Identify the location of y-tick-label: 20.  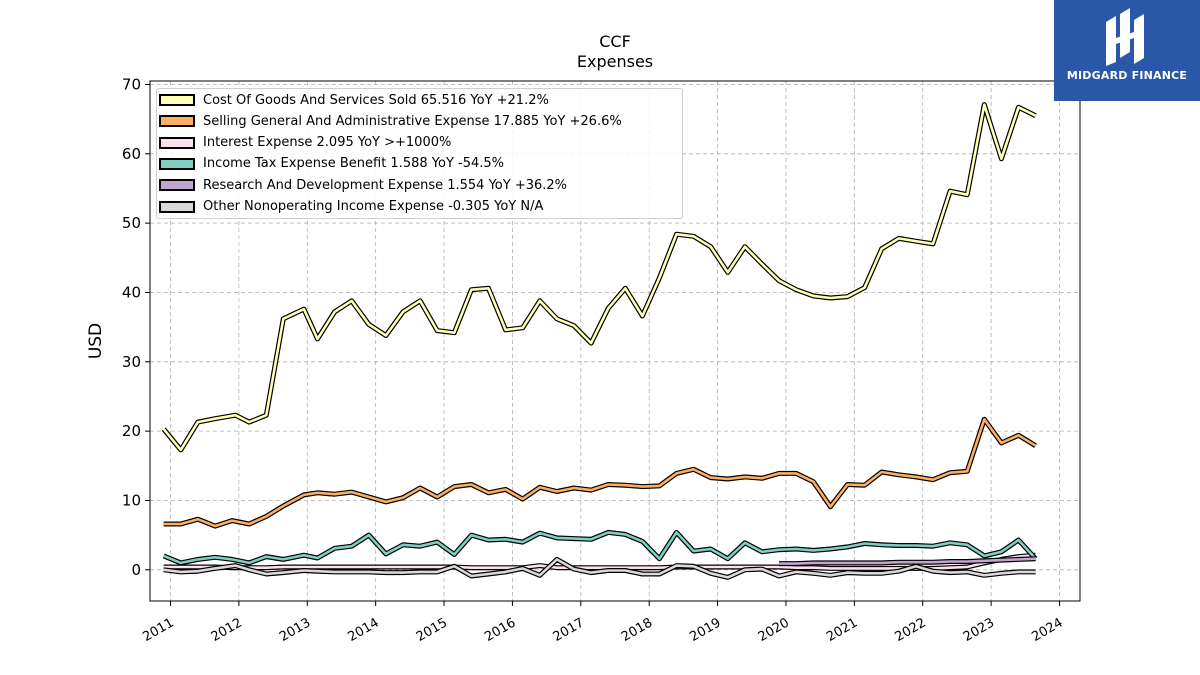
(131, 431).